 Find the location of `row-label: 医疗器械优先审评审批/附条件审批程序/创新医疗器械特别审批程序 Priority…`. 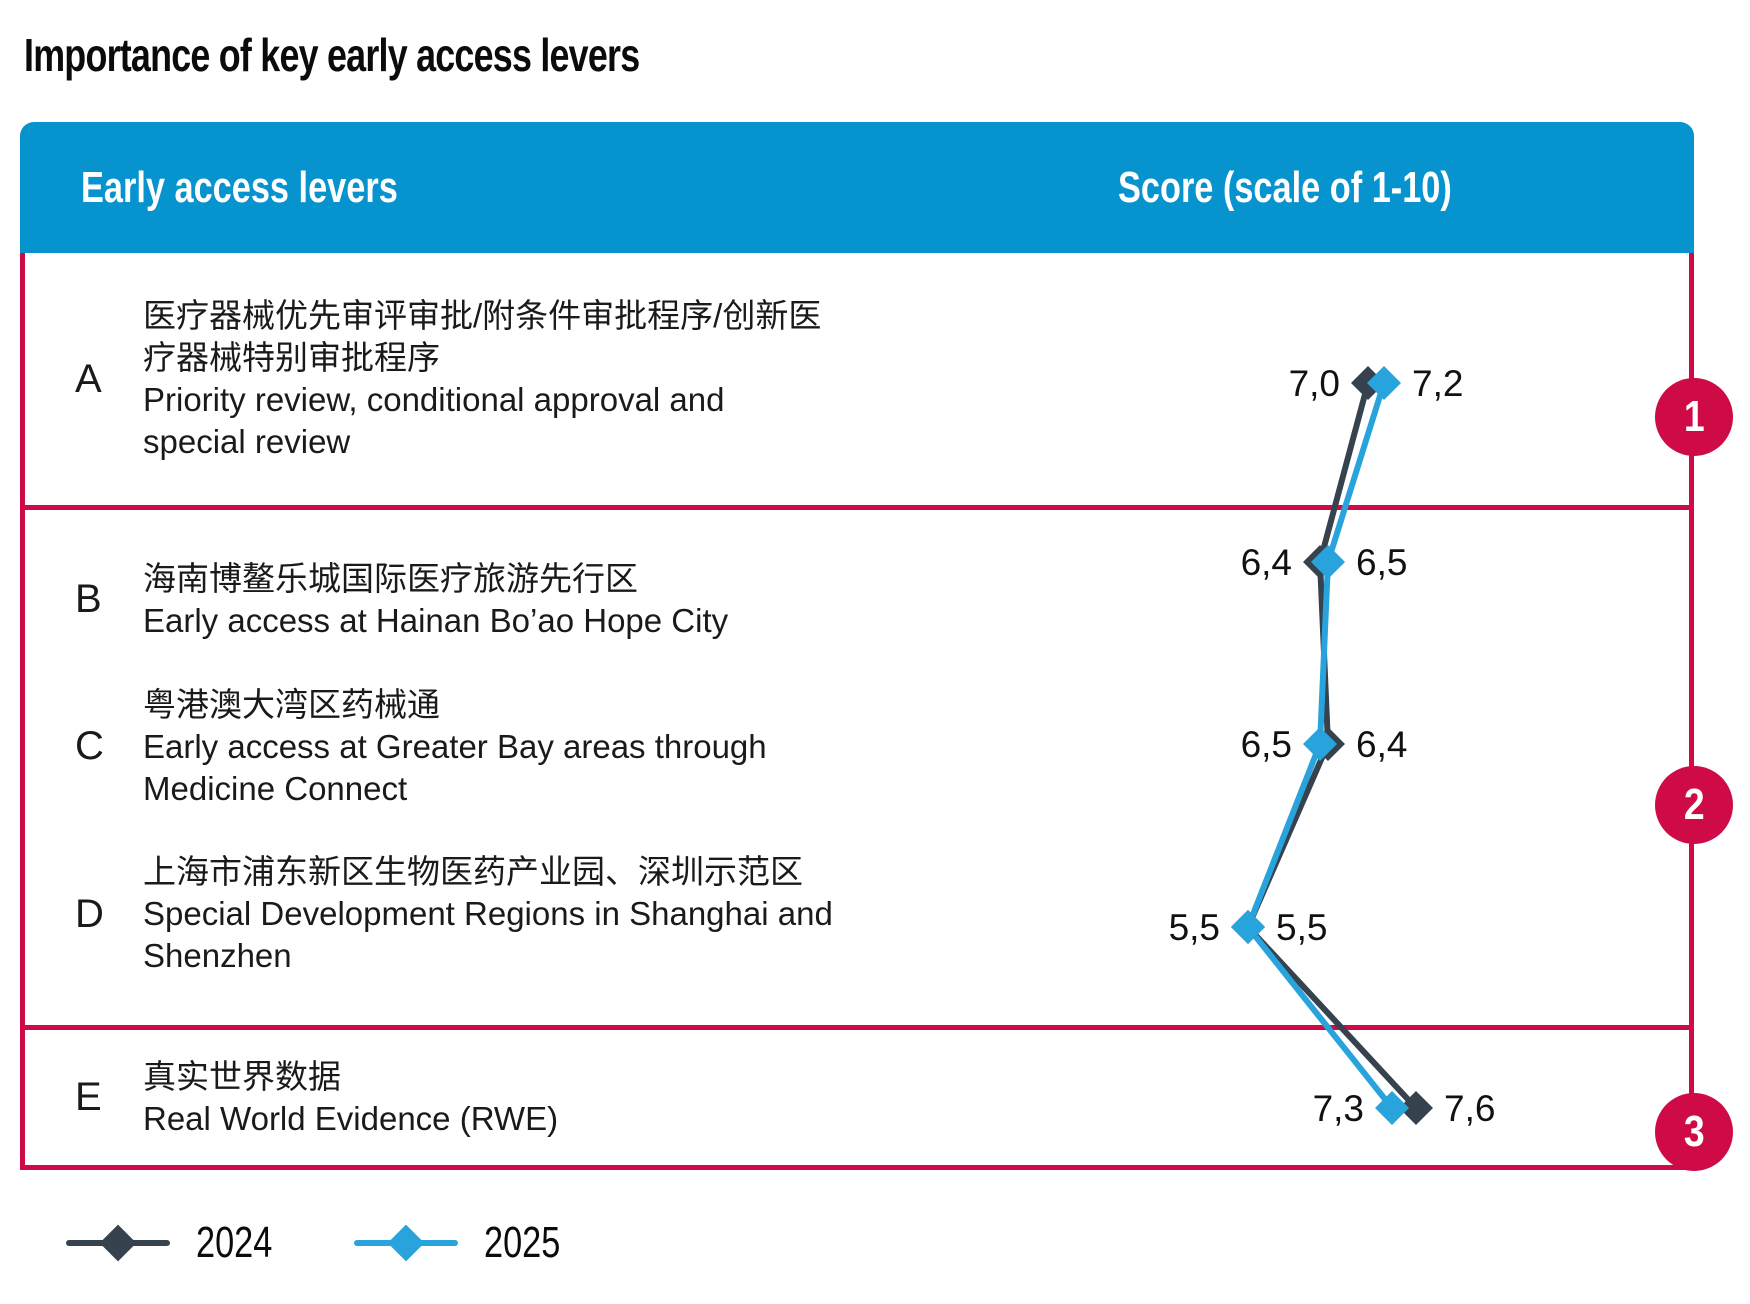

row-label: 医疗器械优先审评审批/附条件审批程序/创新医疗器械特别审批程序 Priority… is located at coordinates (488, 379).